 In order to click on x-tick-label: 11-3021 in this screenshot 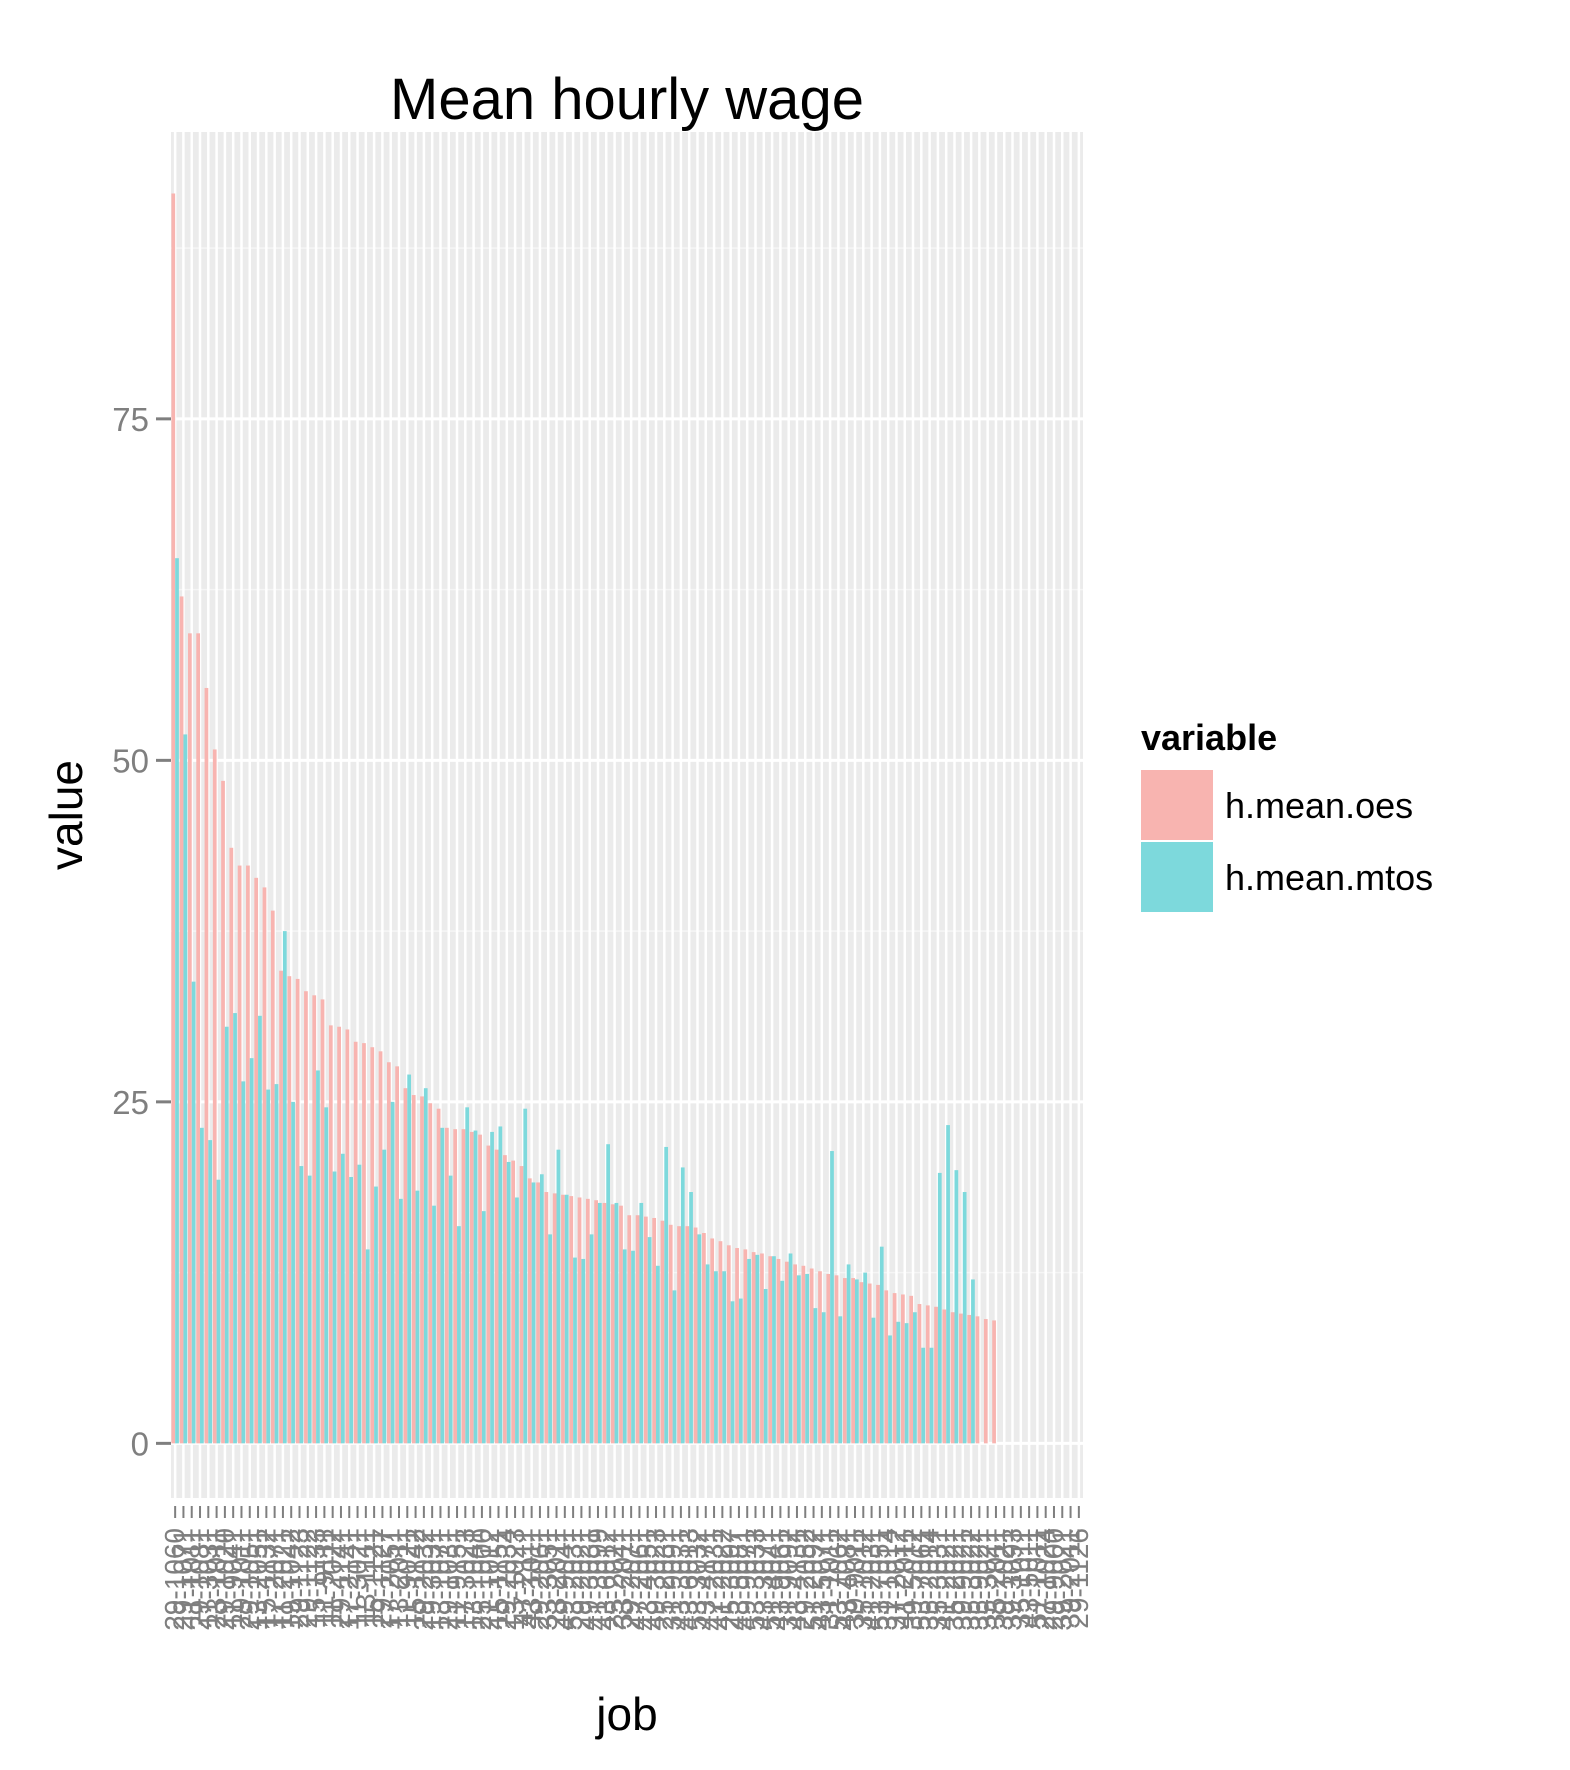, I will do `click(357, 1578)`.